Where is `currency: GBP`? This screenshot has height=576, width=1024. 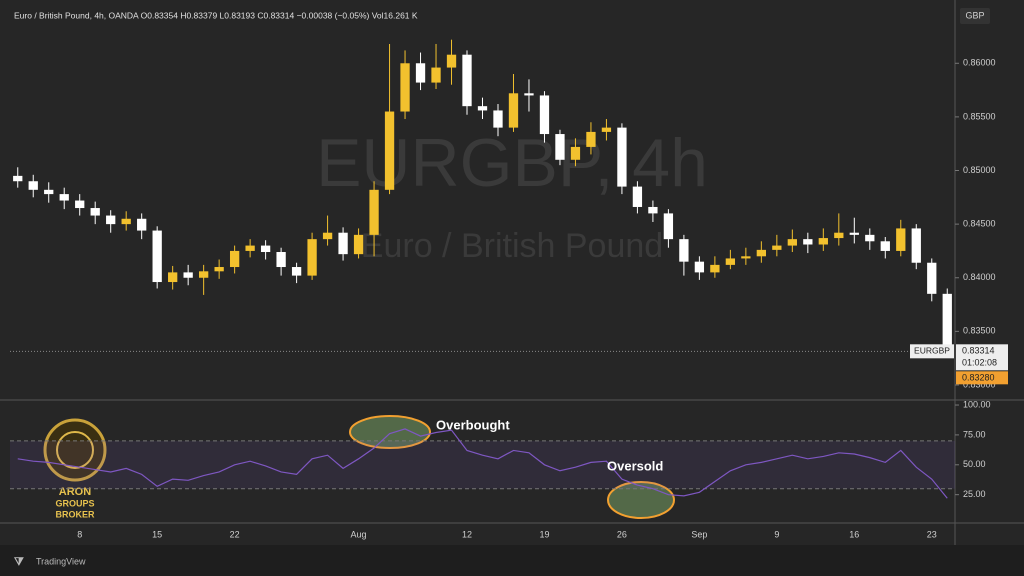
currency: GBP is located at coordinates (974, 15).